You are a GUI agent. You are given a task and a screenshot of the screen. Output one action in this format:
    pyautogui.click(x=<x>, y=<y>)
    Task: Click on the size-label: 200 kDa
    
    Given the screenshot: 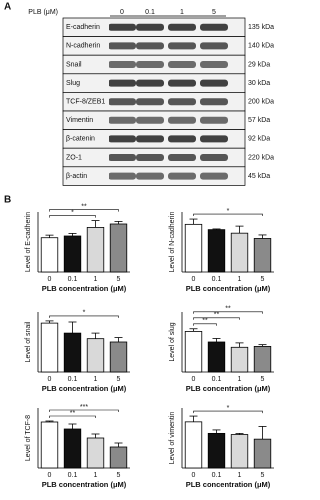 What is the action you would take?
    pyautogui.click(x=261, y=102)
    